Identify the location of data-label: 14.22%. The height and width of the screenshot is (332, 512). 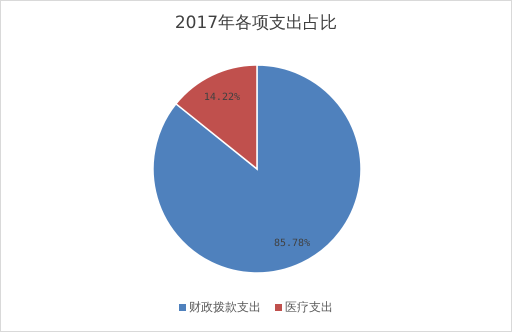
(222, 97).